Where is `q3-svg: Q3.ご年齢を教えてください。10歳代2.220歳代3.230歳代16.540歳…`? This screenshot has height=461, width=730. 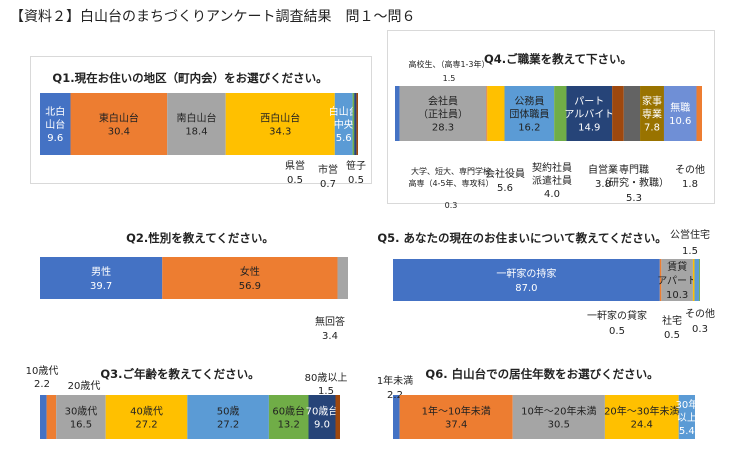 q3-svg: Q3.ご年齢を教えてください。10歳代2.220歳代3.230歳代16.540歳… is located at coordinates (187, 402).